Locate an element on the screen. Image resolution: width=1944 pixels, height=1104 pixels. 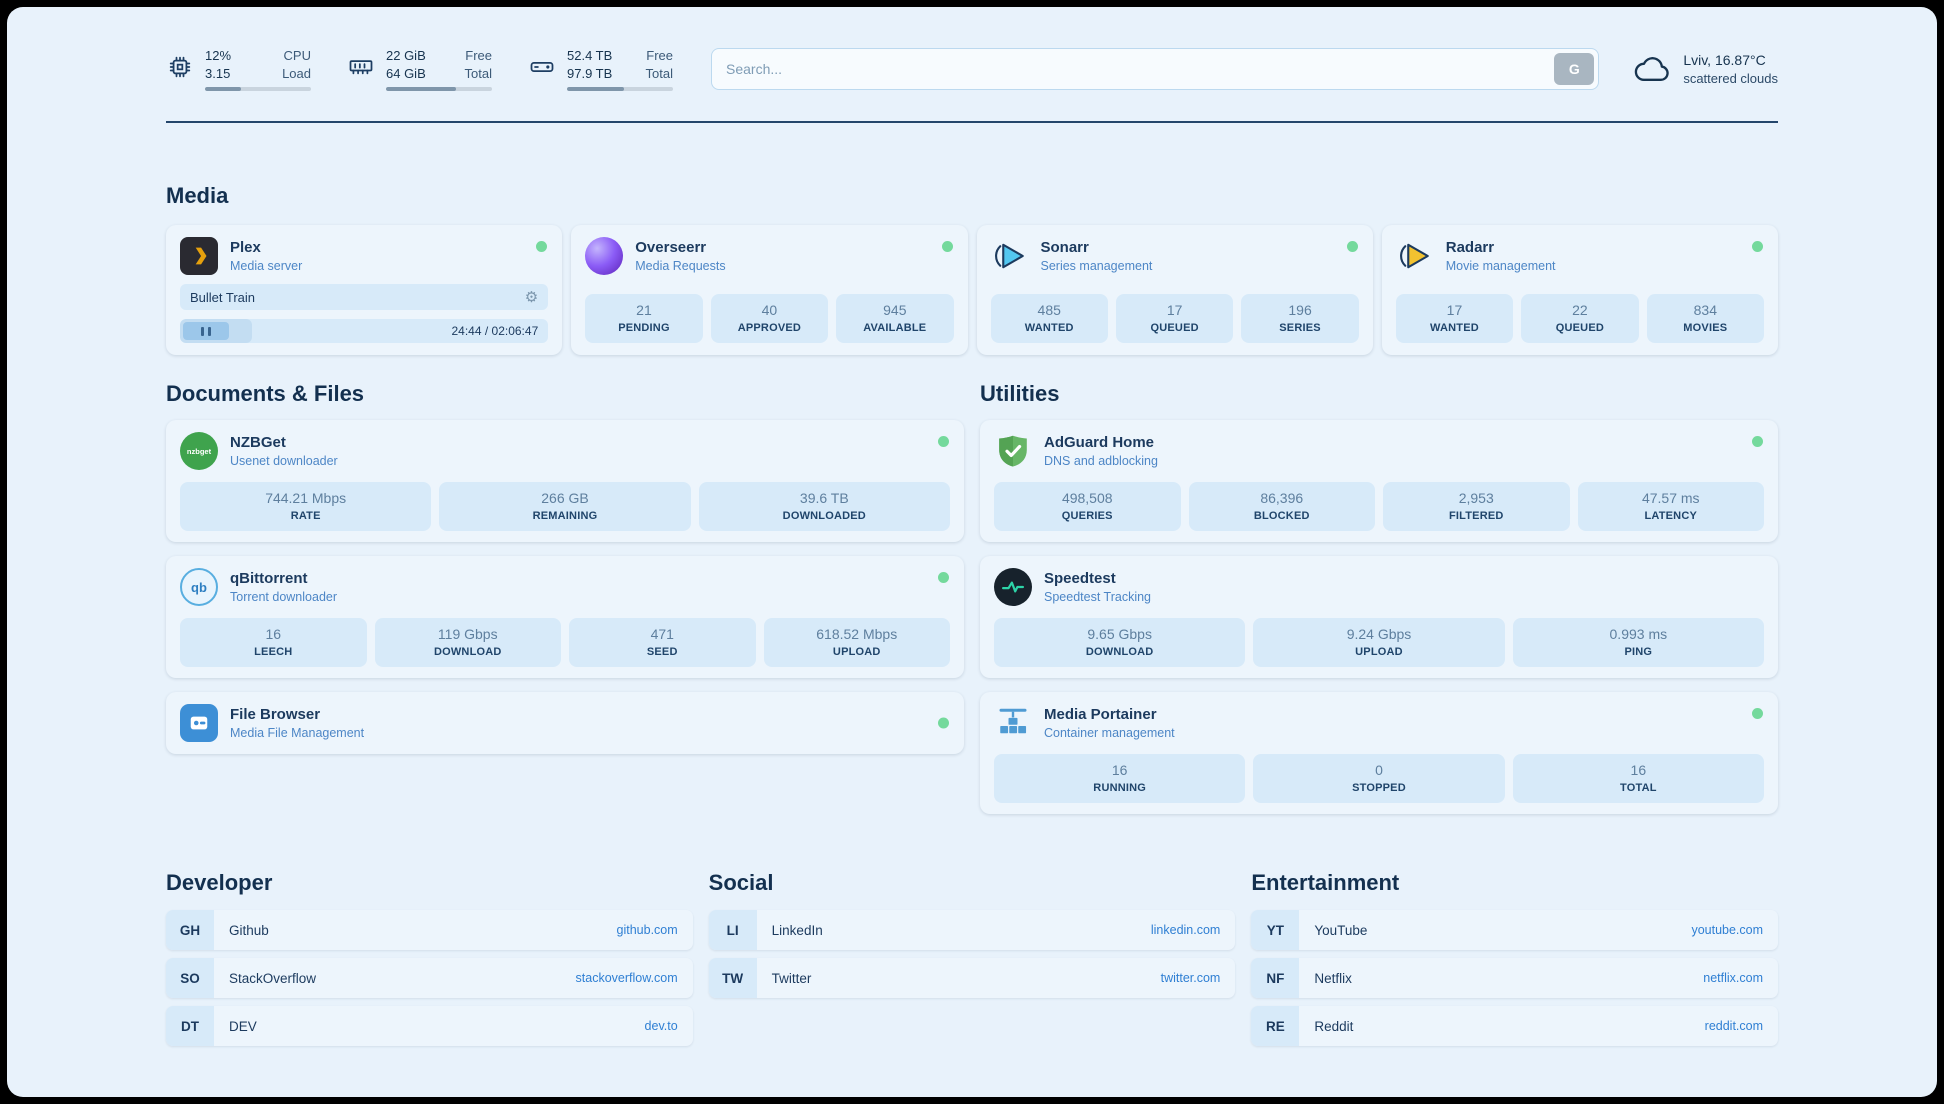
stat-block: 40 APPROVED is located at coordinates (769, 318).